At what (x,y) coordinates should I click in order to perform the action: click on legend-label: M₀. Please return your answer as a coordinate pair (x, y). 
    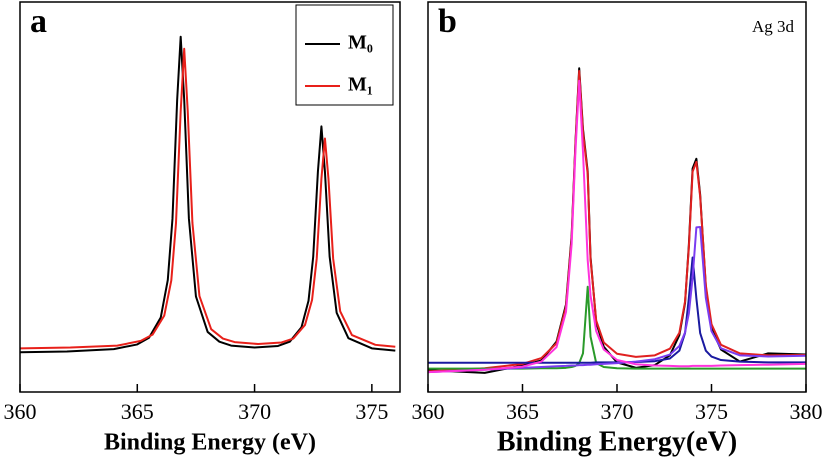
    Looking at the image, I should click on (360, 43).